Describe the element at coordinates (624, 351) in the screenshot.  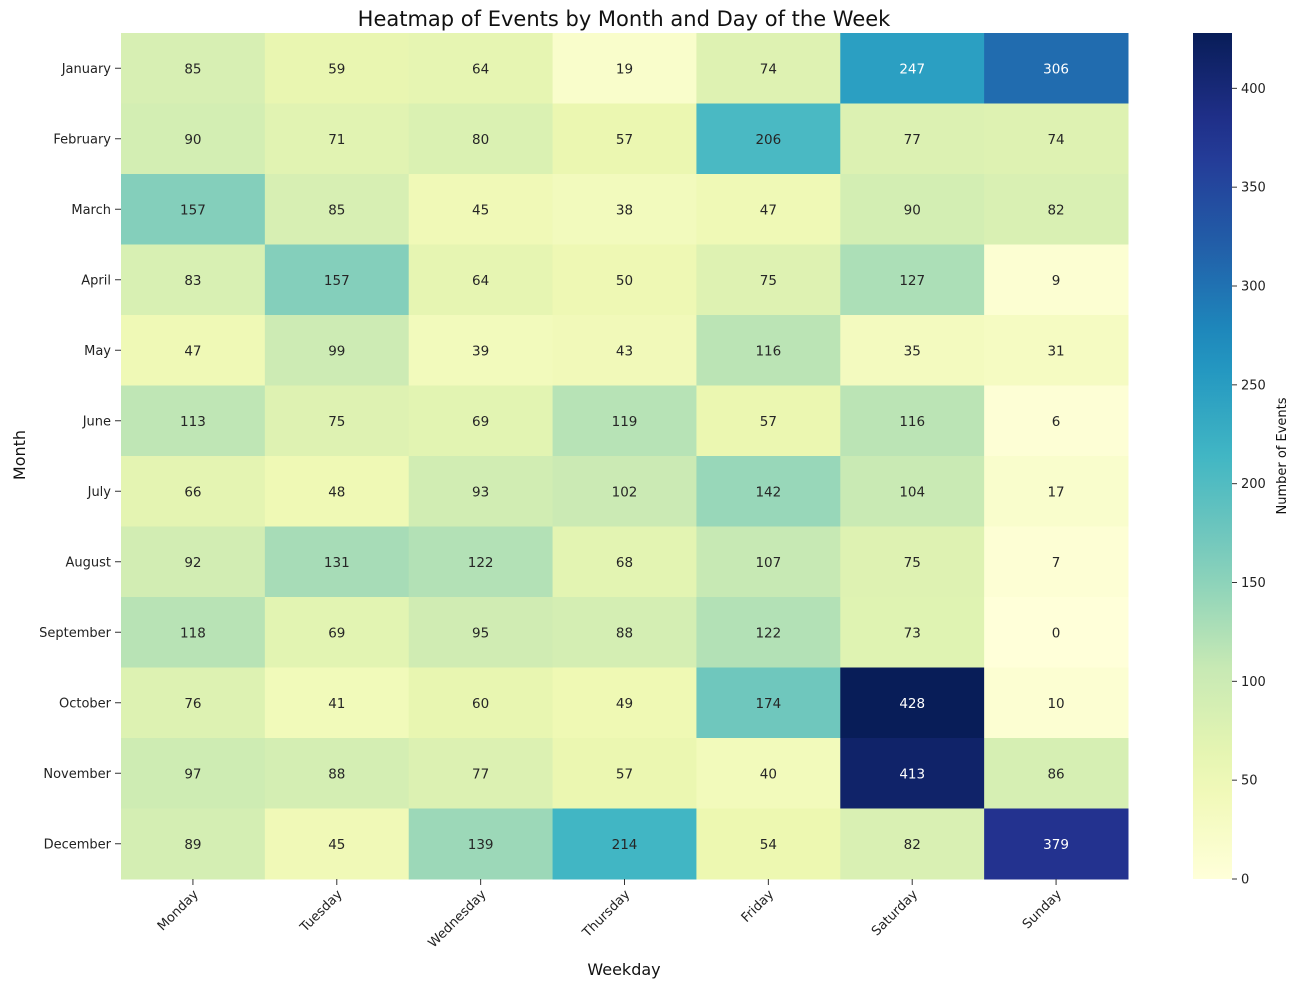
I see `cell-value-label: 43` at that location.